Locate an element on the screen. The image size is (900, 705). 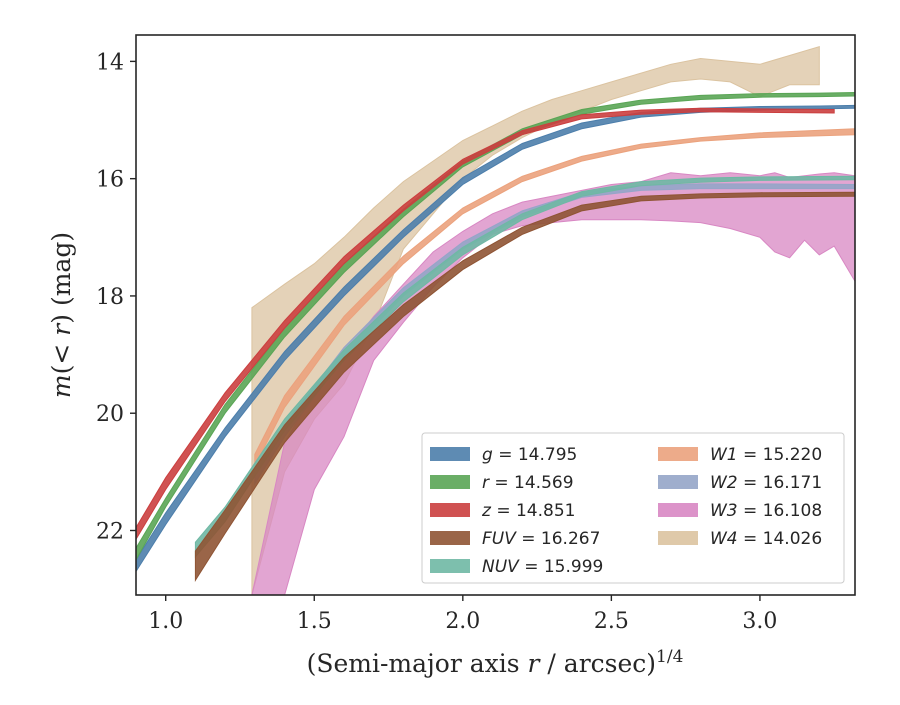
legend-label: FUV = 16.267 is located at coordinates (541, 539).